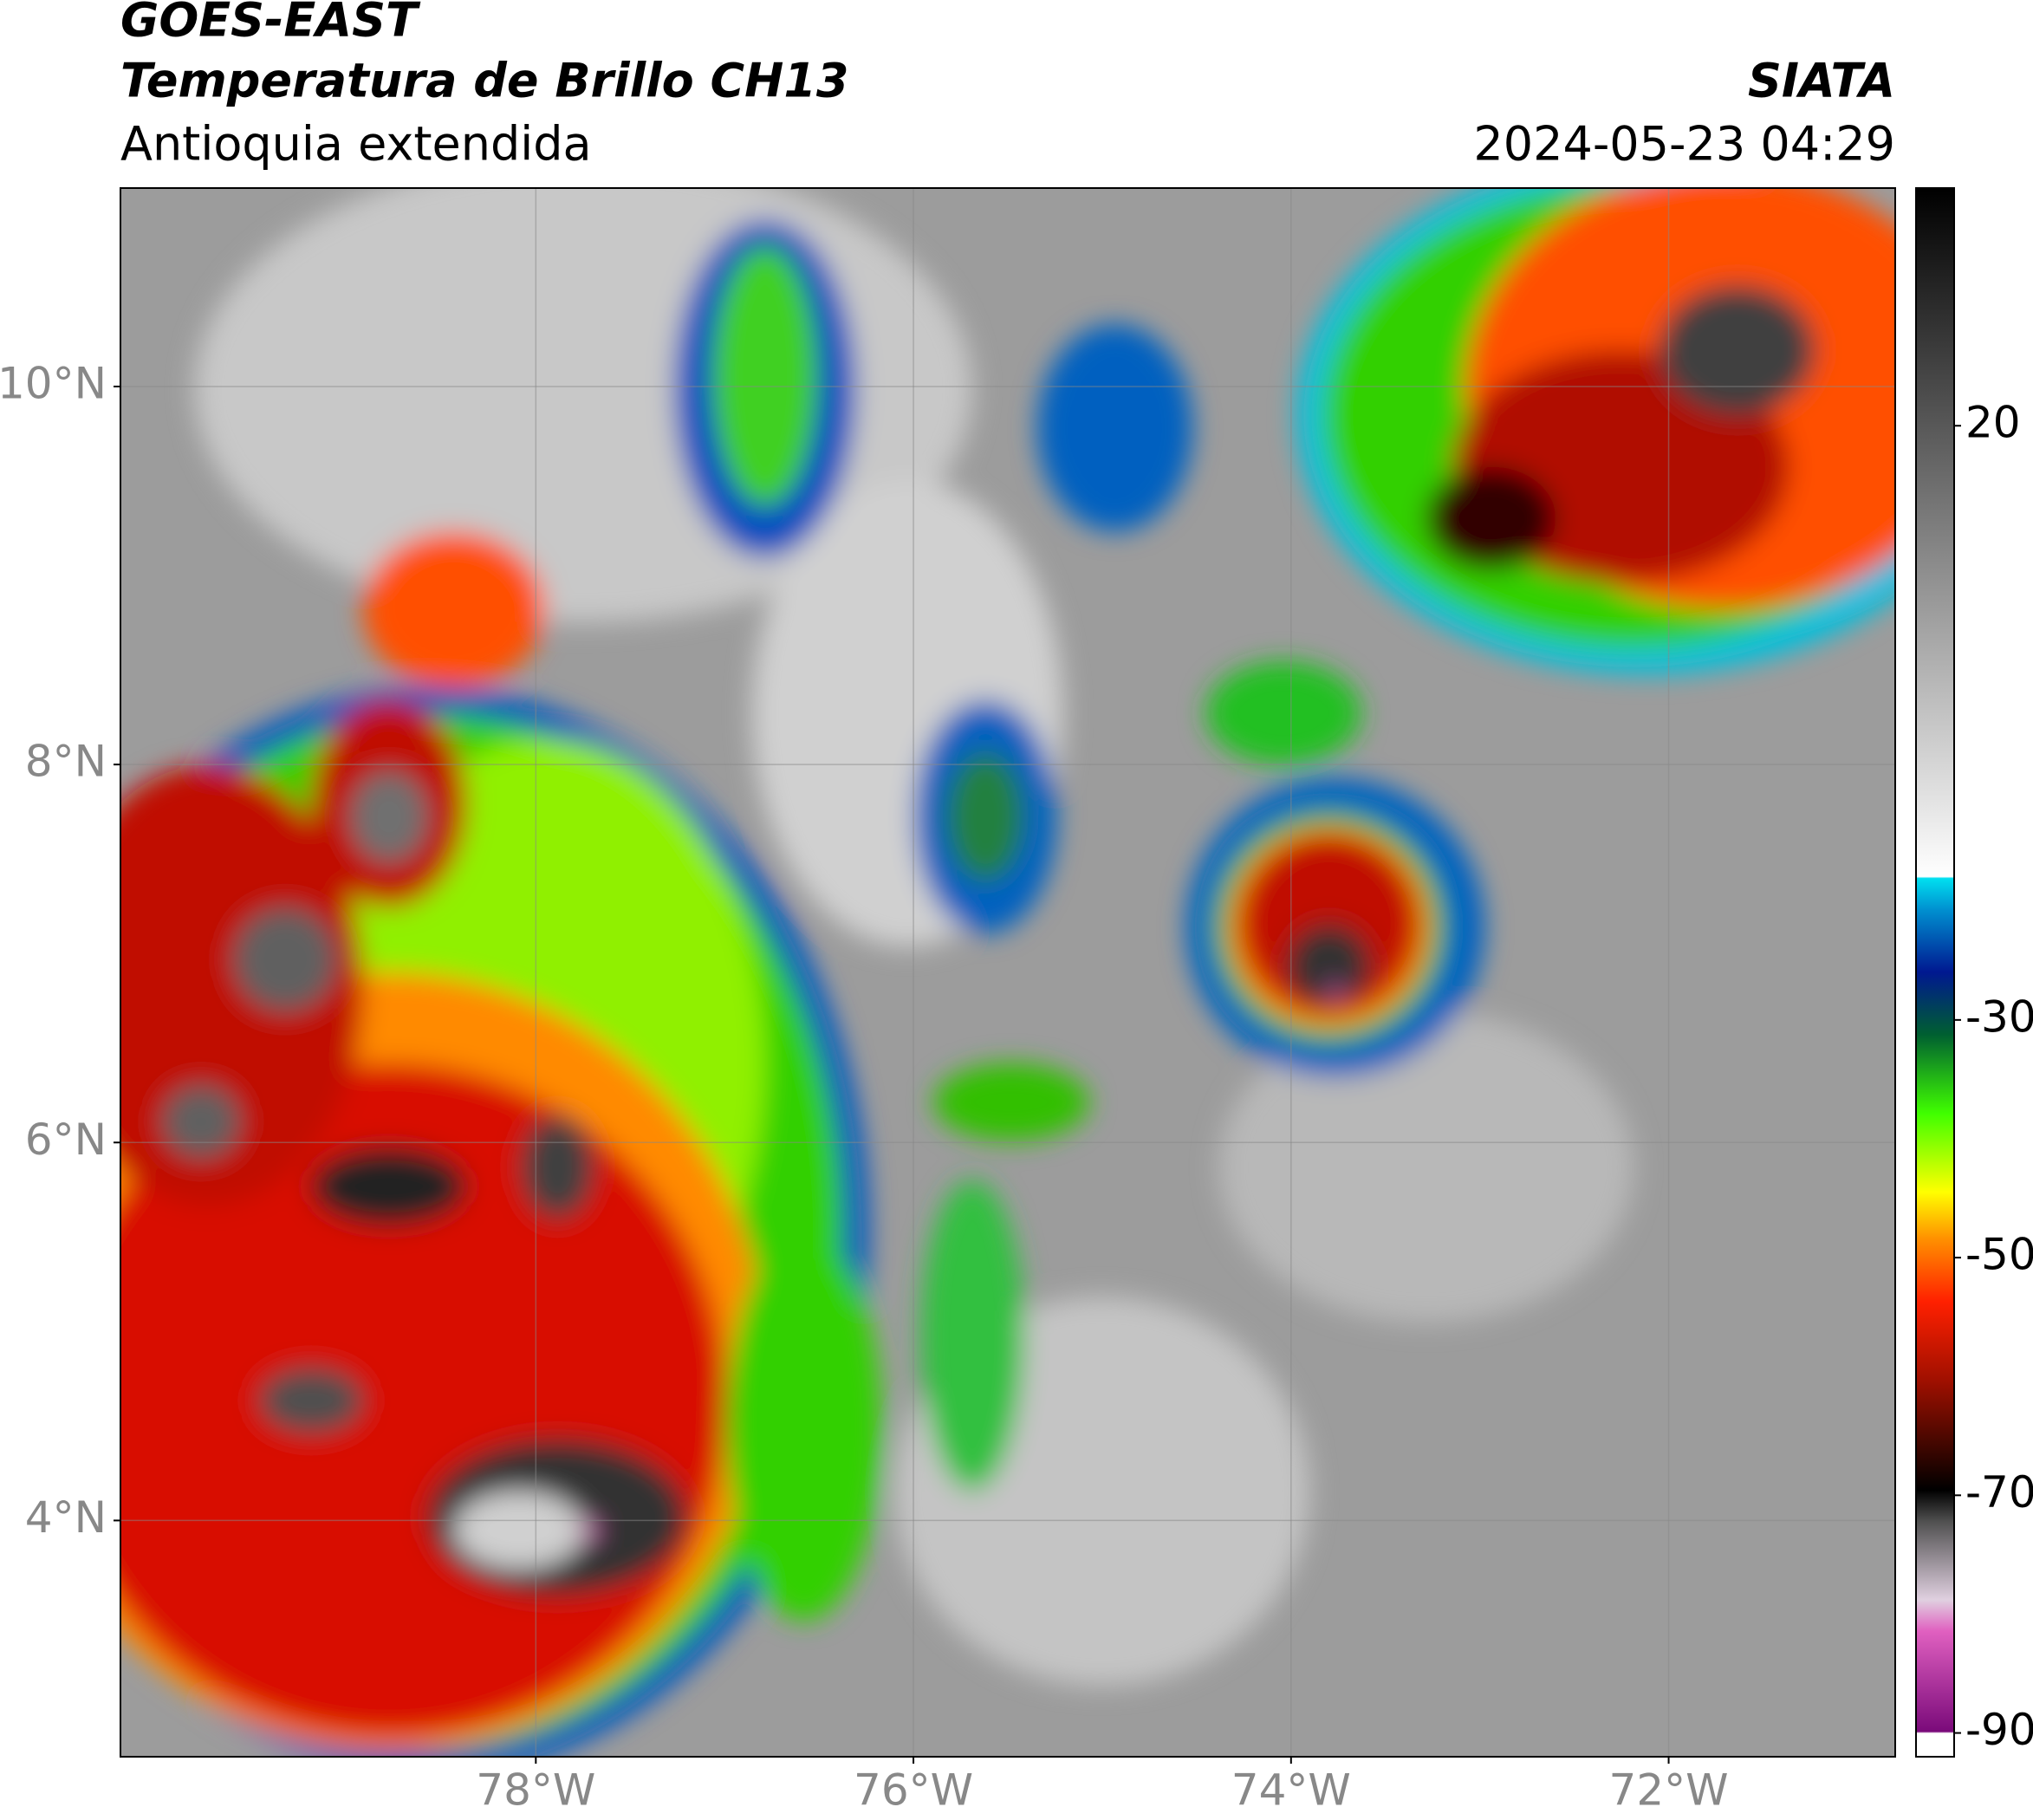 The height and width of the screenshot is (1820, 2033). What do you see at coordinates (1669, 1790) in the screenshot?
I see `x-tick-label: 72°W` at bounding box center [1669, 1790].